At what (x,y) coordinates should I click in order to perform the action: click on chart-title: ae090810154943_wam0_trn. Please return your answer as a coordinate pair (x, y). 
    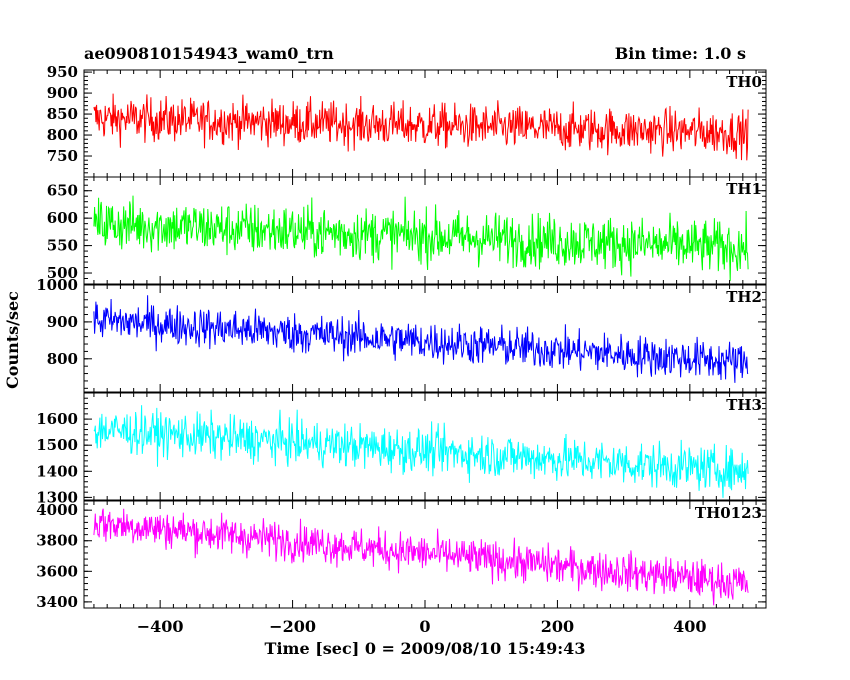
    Looking at the image, I should click on (209, 53).